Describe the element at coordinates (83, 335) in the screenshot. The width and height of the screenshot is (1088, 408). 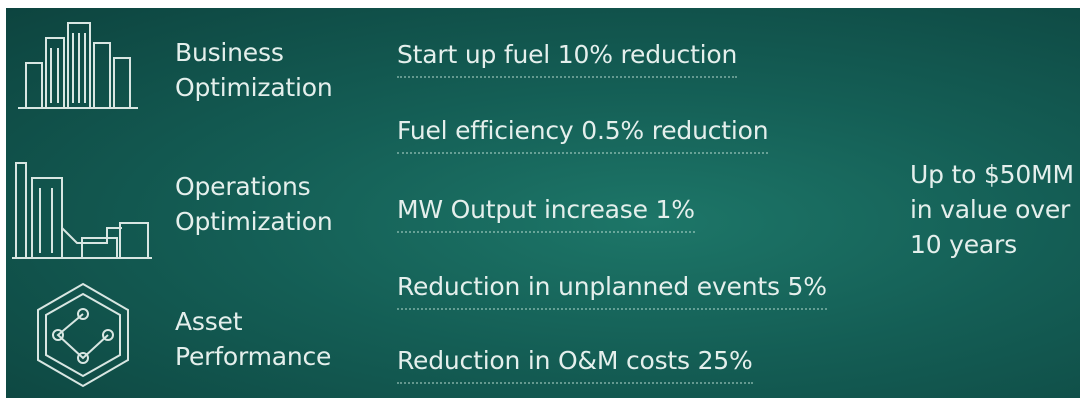
I see `asset-icon` at that location.